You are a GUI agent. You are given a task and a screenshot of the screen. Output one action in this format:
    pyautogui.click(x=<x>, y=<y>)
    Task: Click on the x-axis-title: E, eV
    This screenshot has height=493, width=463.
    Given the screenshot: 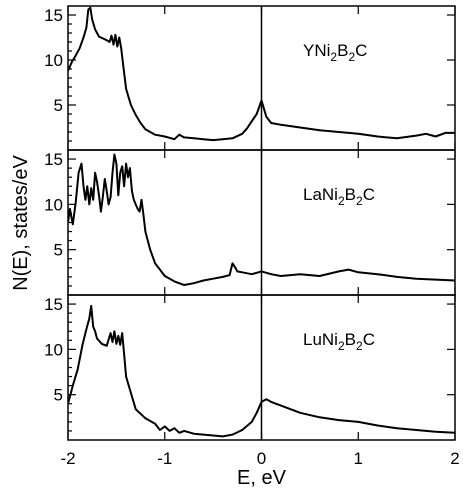 What is the action you would take?
    pyautogui.click(x=262, y=478)
    